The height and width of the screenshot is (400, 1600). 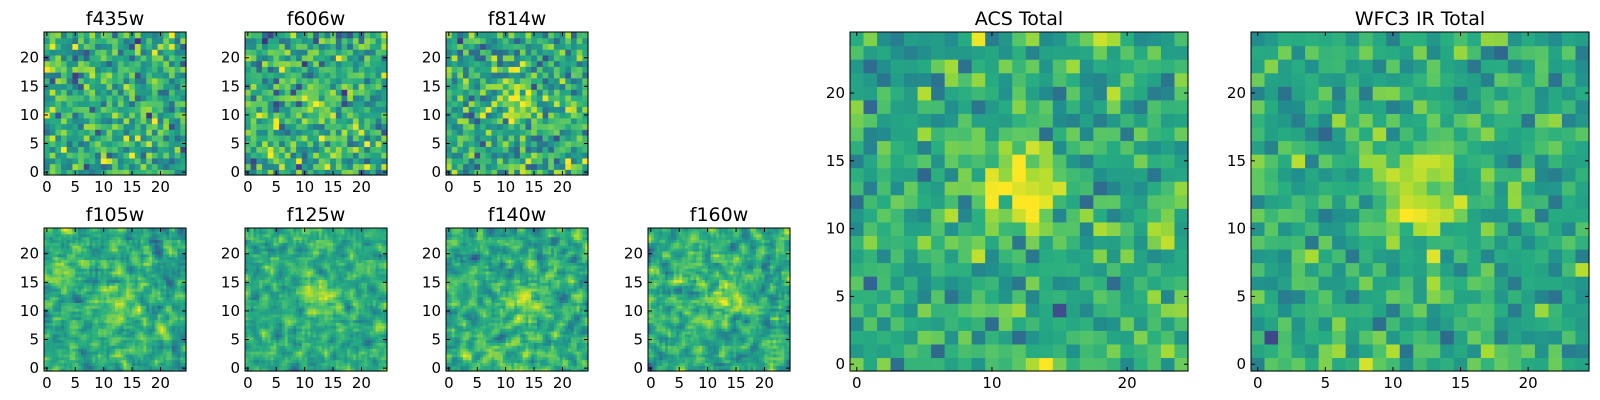 What do you see at coordinates (115, 300) in the screenshot?
I see `heatmap-cells` at bounding box center [115, 300].